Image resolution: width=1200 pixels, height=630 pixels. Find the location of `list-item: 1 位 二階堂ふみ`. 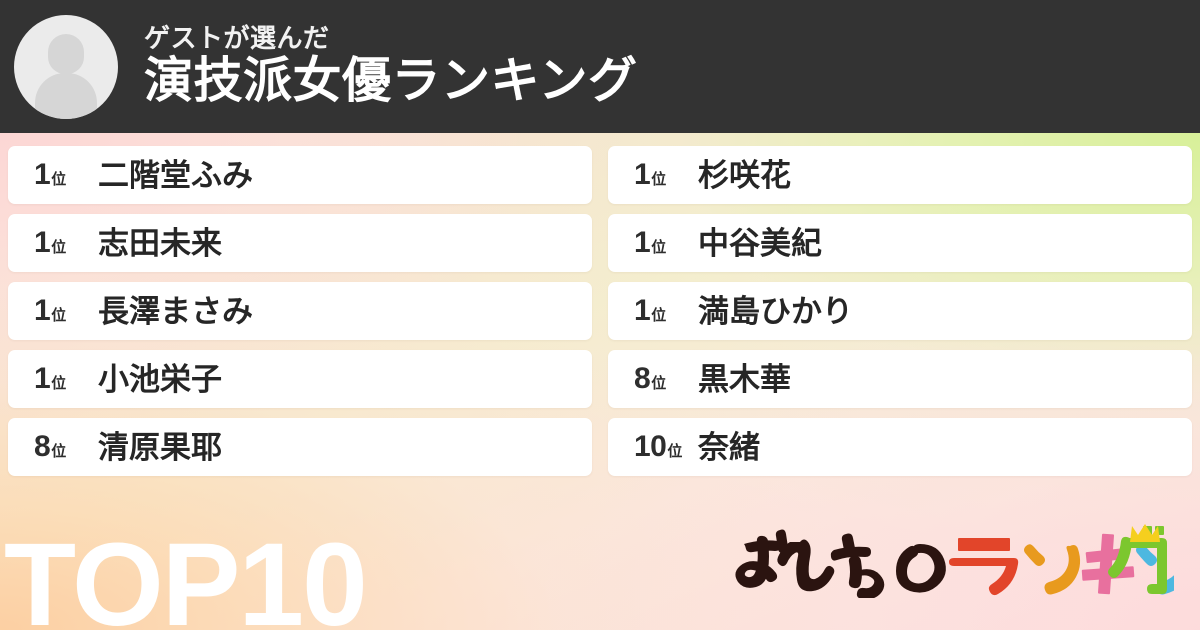

list-item: 1 位 二階堂ふみ is located at coordinates (300, 175).